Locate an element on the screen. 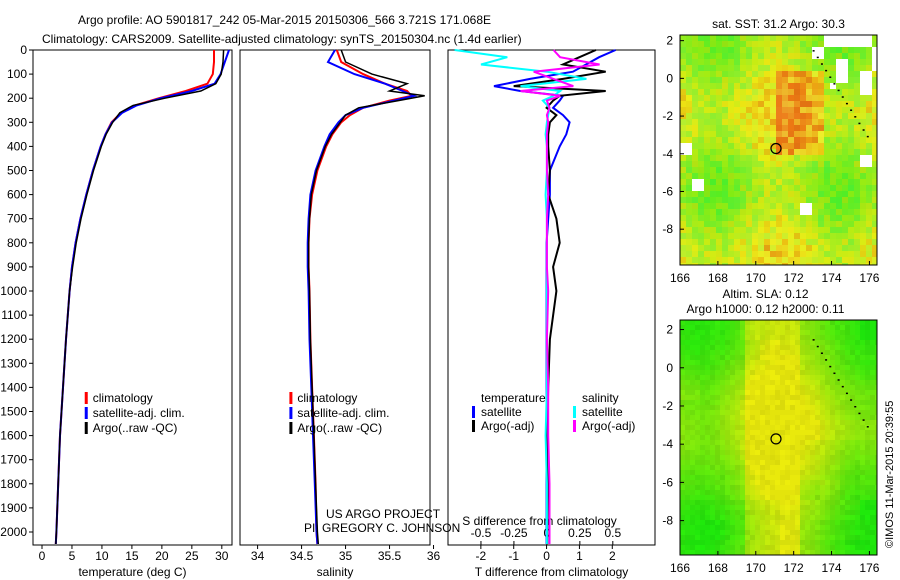 This screenshot has height=580, width=900. x-tick-label: 36 is located at coordinates (434, 556).